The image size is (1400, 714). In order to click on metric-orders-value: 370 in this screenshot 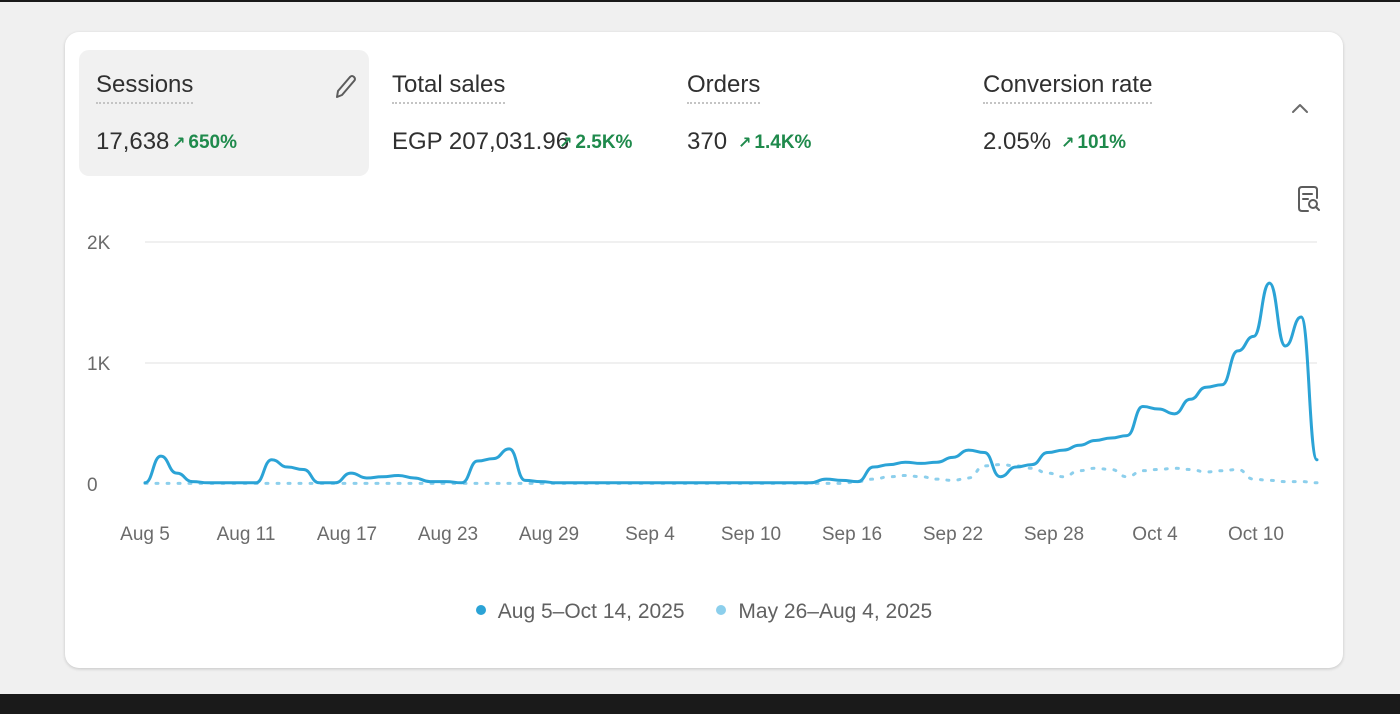, I will do `click(707, 141)`.